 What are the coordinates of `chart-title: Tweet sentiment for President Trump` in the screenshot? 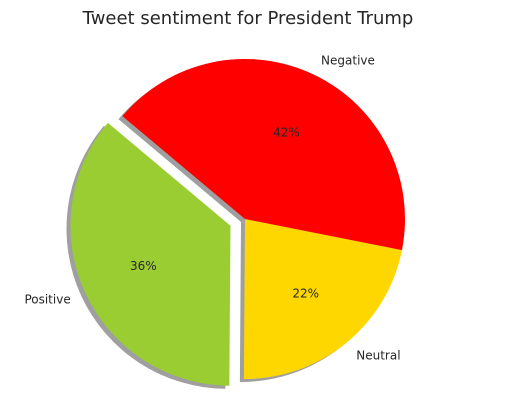 It's located at (248, 18).